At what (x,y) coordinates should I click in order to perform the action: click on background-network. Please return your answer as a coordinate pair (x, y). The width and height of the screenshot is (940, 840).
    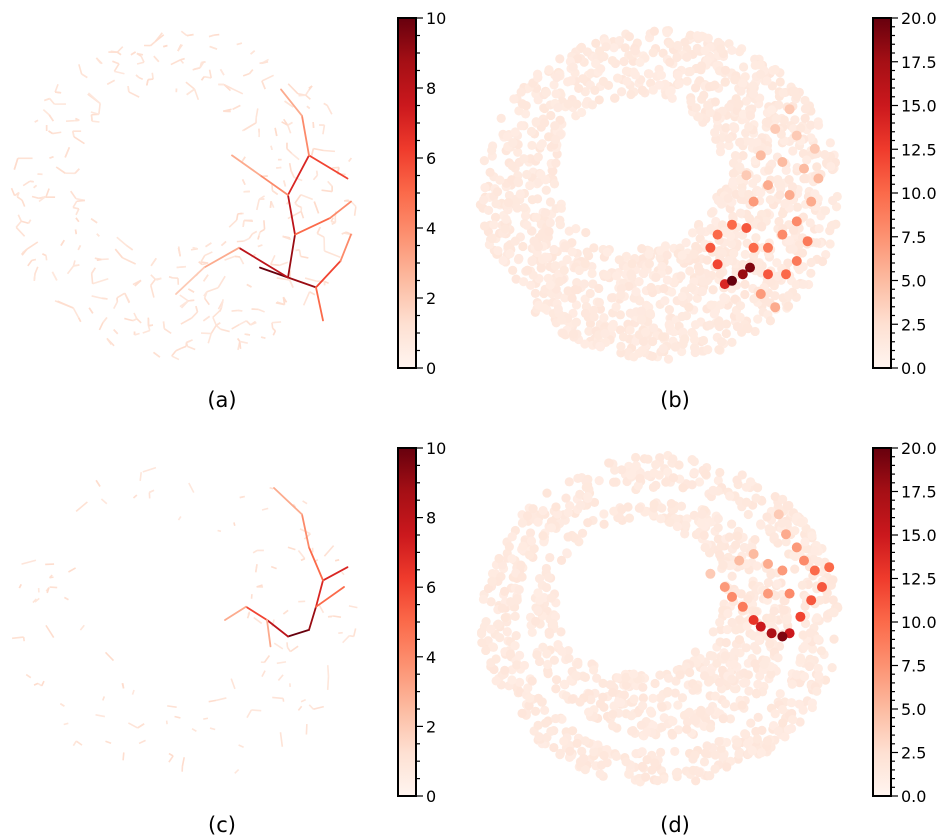
    Looking at the image, I should click on (183, 195).